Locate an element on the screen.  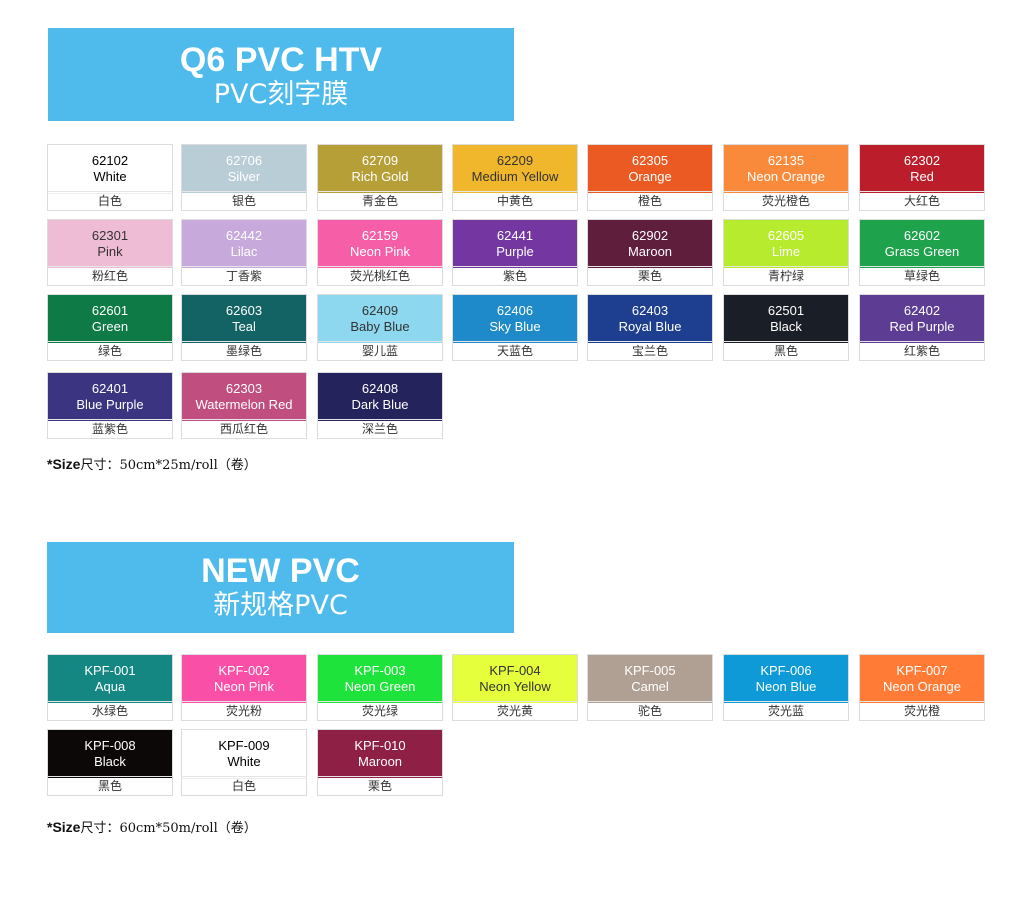
swatch-name: Lime is located at coordinates (786, 251).